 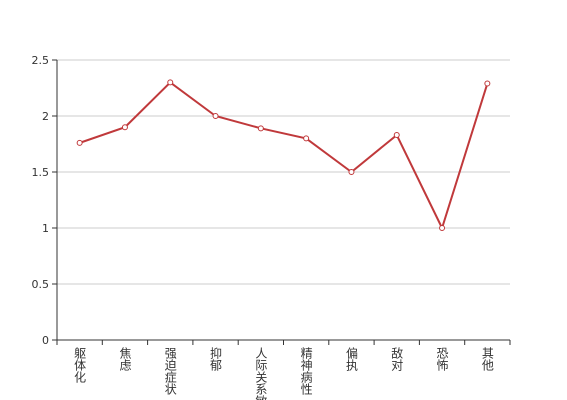 I want to click on y-tick-label: 2.5, so click(x=41, y=60).